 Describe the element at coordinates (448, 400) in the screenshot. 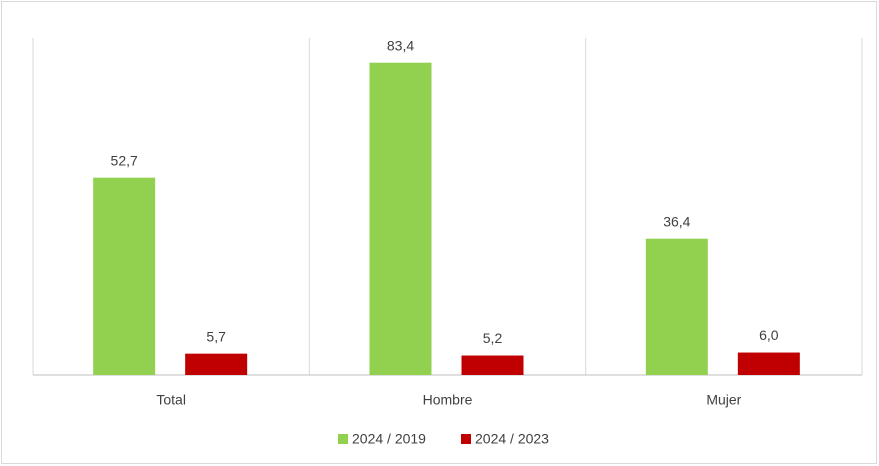

I see `x-tick-label: Hombre` at that location.